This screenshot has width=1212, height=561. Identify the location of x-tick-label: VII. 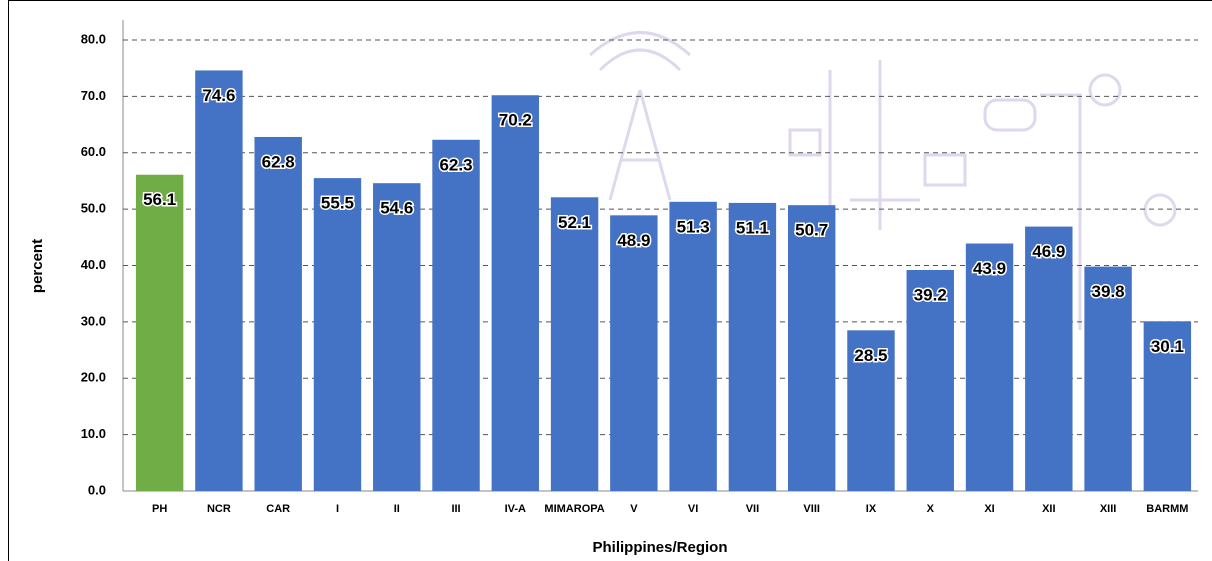
(752, 509).